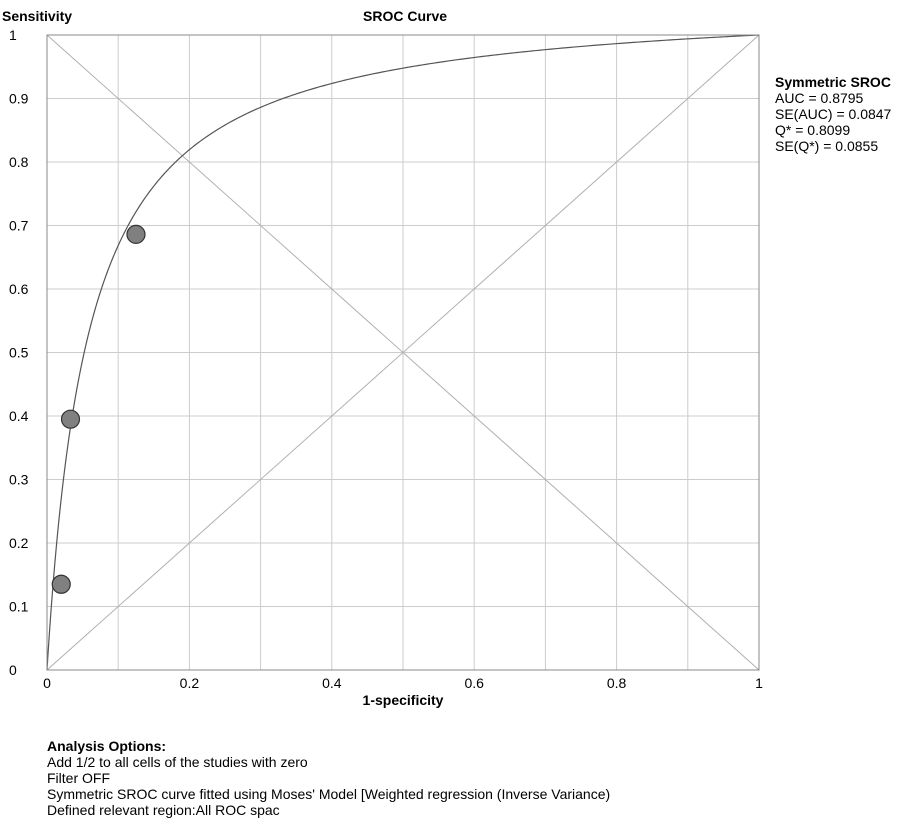  I want to click on summary-se-auc: SE(AUC) = 0.0847, so click(833, 114).